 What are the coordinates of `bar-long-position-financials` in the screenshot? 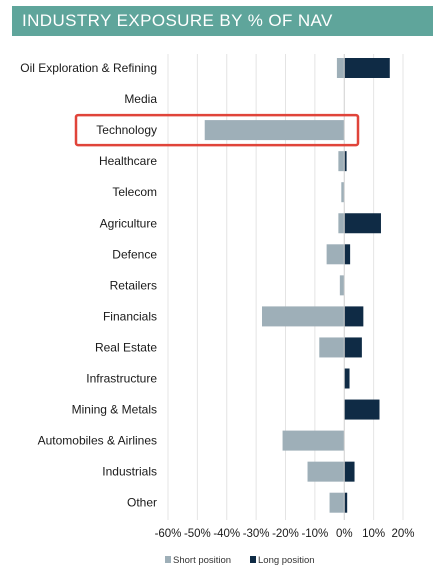 It's located at (354, 316).